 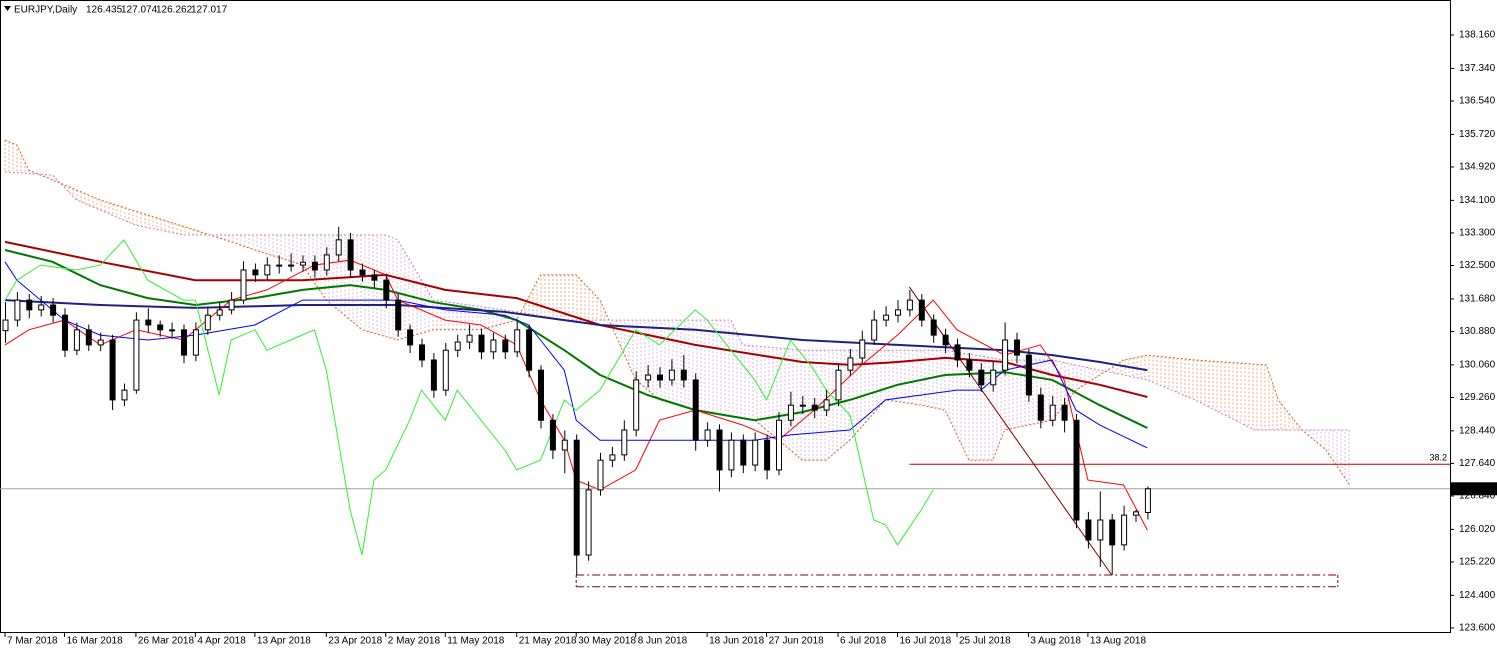 I want to click on y-tick-label: 131.680, so click(x=1477, y=299).